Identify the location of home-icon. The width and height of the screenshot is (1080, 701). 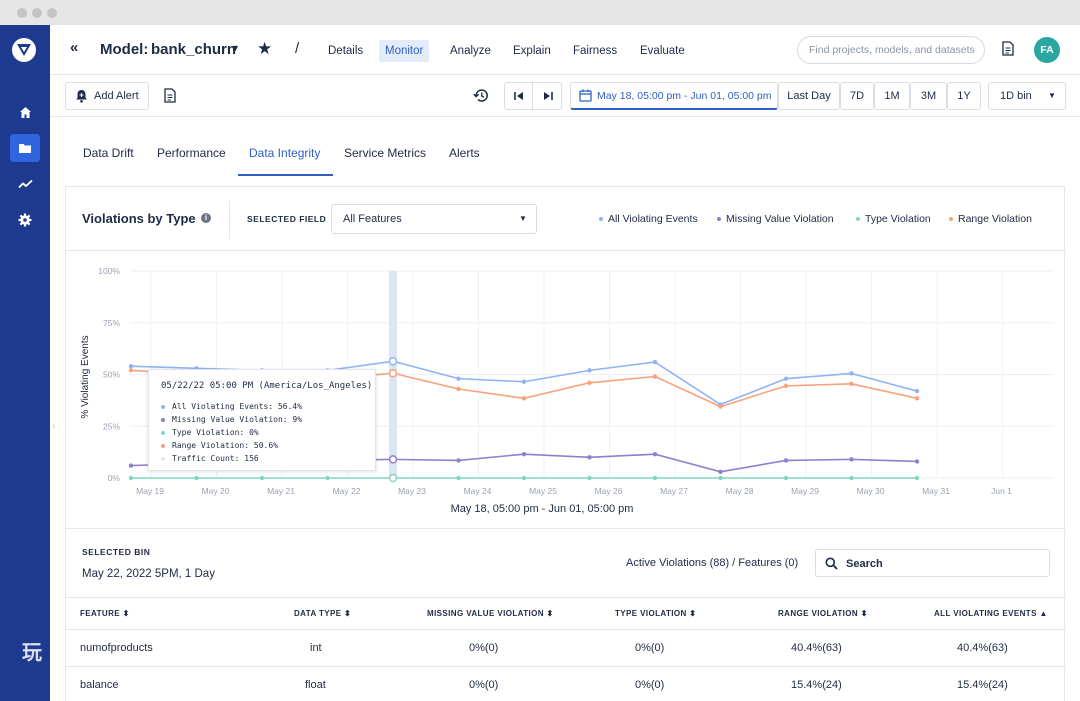
(25, 112).